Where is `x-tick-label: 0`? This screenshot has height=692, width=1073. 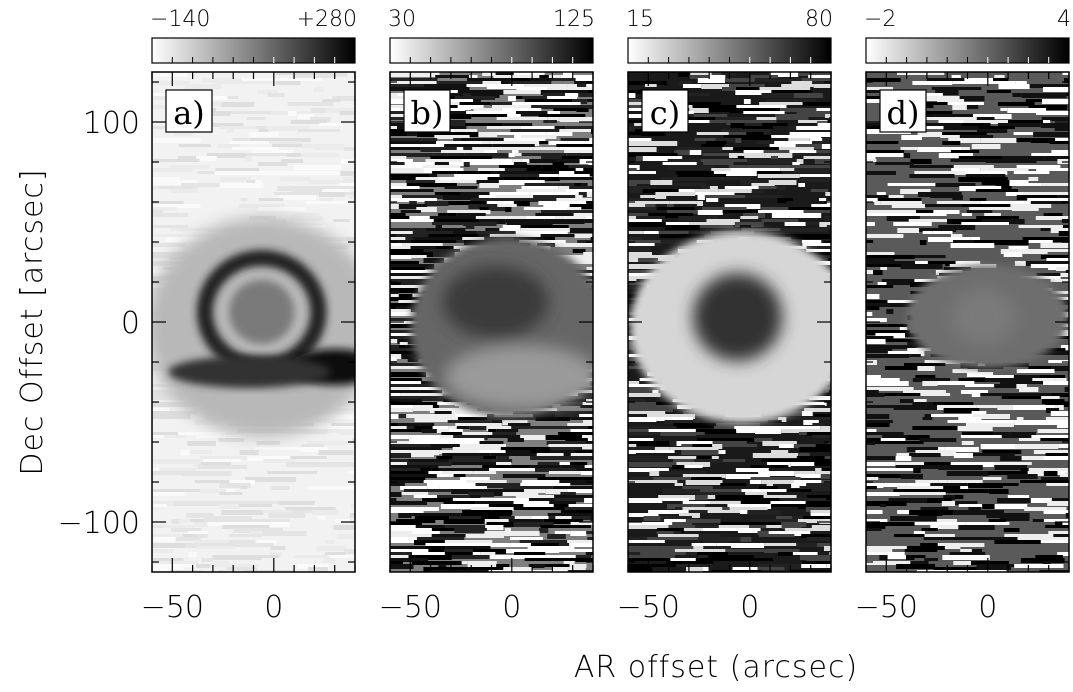
x-tick-label: 0 is located at coordinates (987, 607).